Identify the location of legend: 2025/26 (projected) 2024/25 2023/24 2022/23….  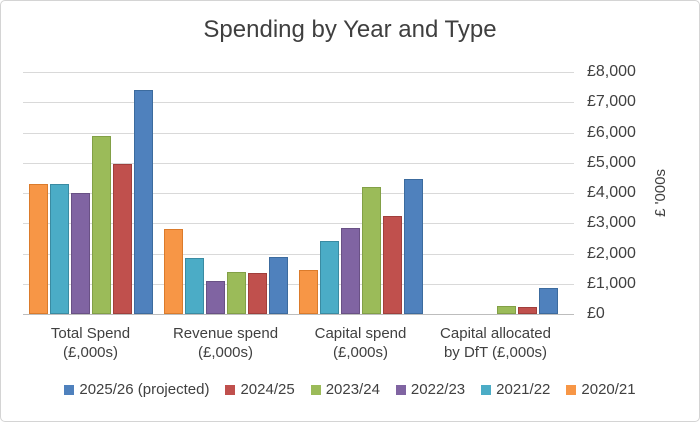
(350, 389).